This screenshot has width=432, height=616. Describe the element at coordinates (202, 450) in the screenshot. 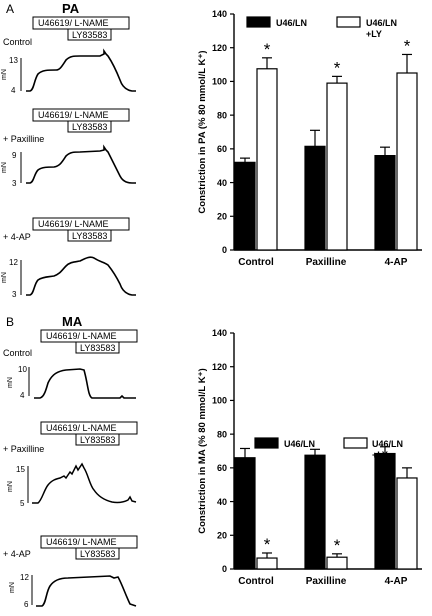

I see `y-axis-label: Constriction in MA (% 80 mmol/L K⁺)` at that location.